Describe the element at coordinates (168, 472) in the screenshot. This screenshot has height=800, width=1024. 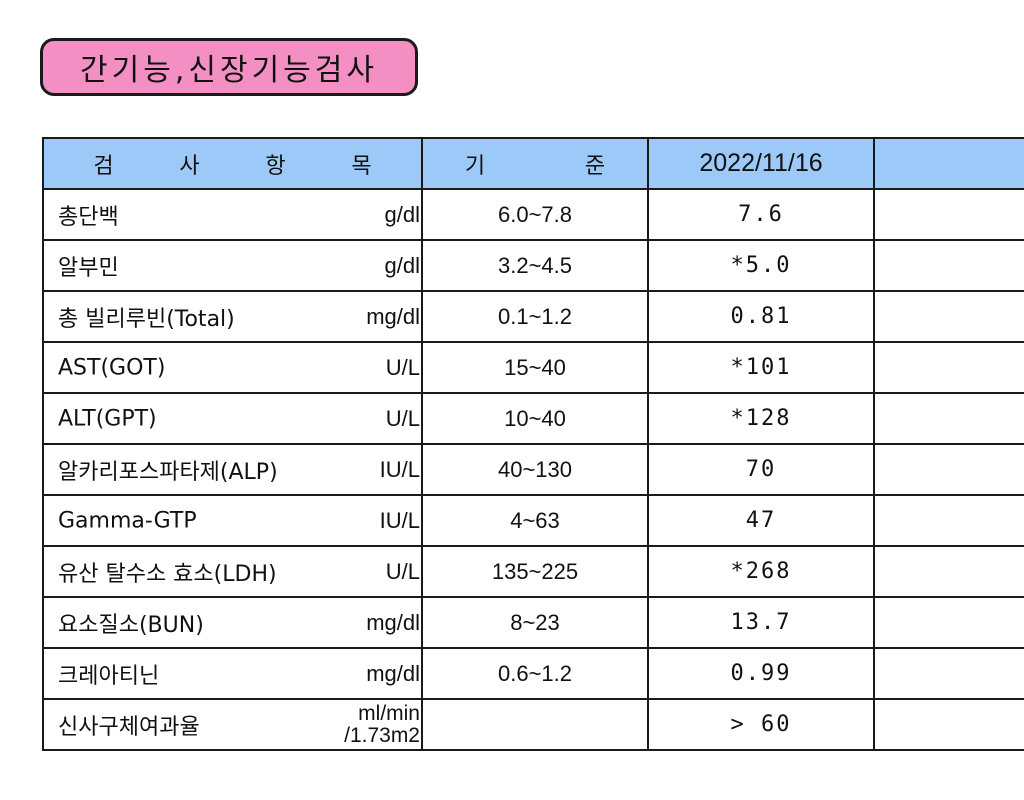
I see `test-name: 알카리포스파타제(ALP)` at that location.